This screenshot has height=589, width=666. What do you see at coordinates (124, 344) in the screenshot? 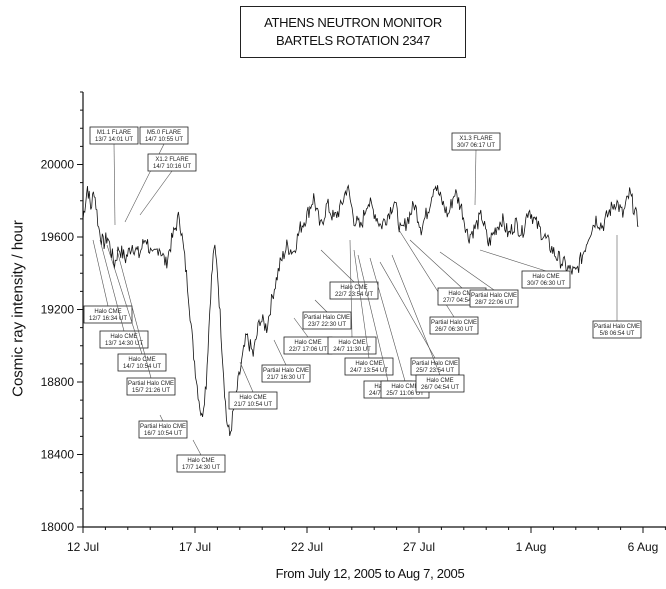
I see `annotation-text: 13/7 14:30 UT` at bounding box center [124, 344].